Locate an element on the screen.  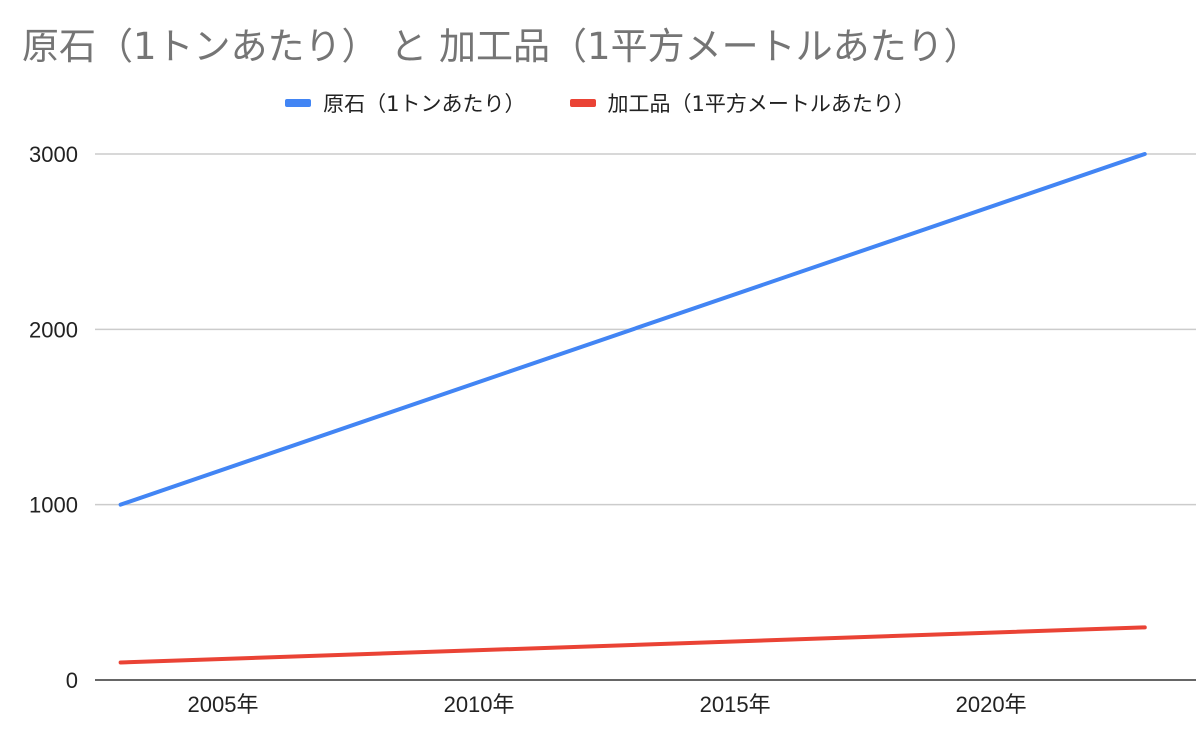
x-tick-label-2015: 2015年 is located at coordinates (735, 704).